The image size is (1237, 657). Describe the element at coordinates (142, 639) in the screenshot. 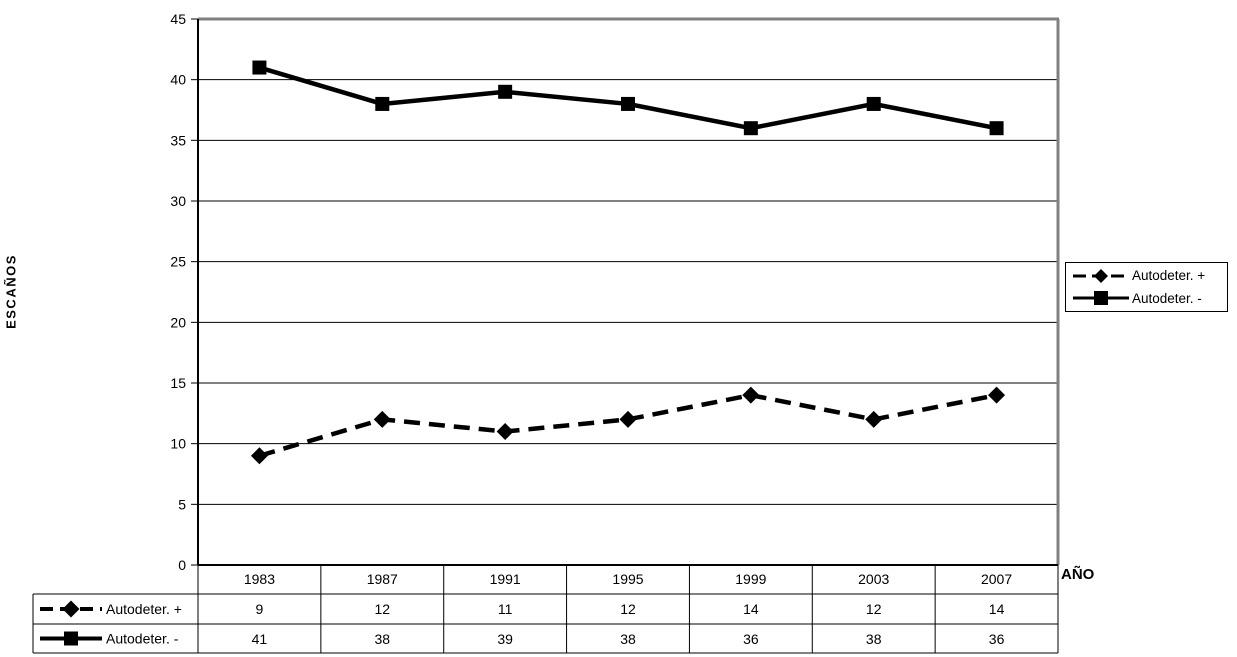

I see `table-series-label: Autodeter. -` at that location.